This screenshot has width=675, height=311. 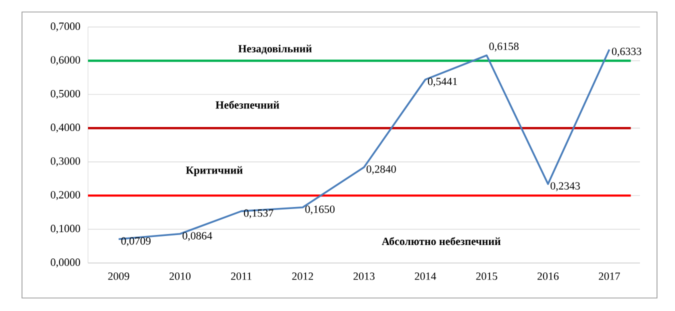 What do you see at coordinates (441, 241) in the screenshot?
I see `annotation: Абсолютно небезпечний` at bounding box center [441, 241].